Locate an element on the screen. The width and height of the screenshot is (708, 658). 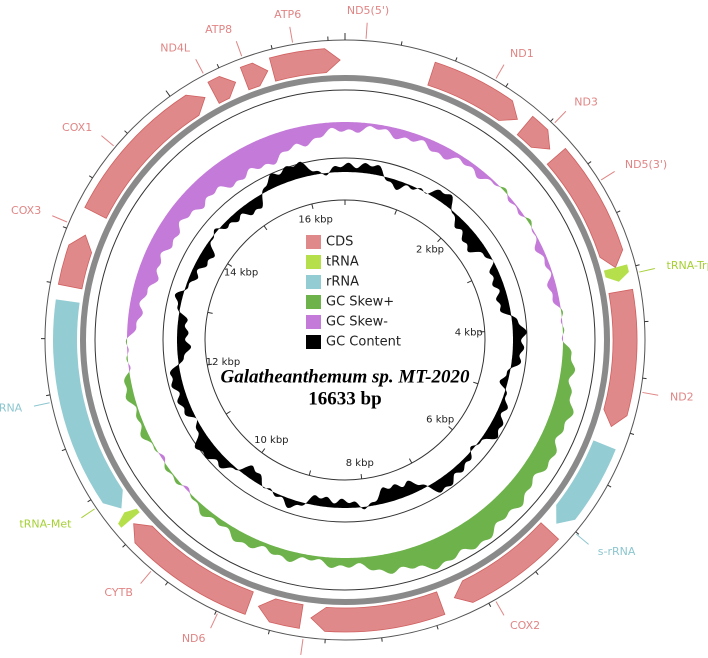
gene-label: tRNA-Trp is located at coordinates (687, 265).